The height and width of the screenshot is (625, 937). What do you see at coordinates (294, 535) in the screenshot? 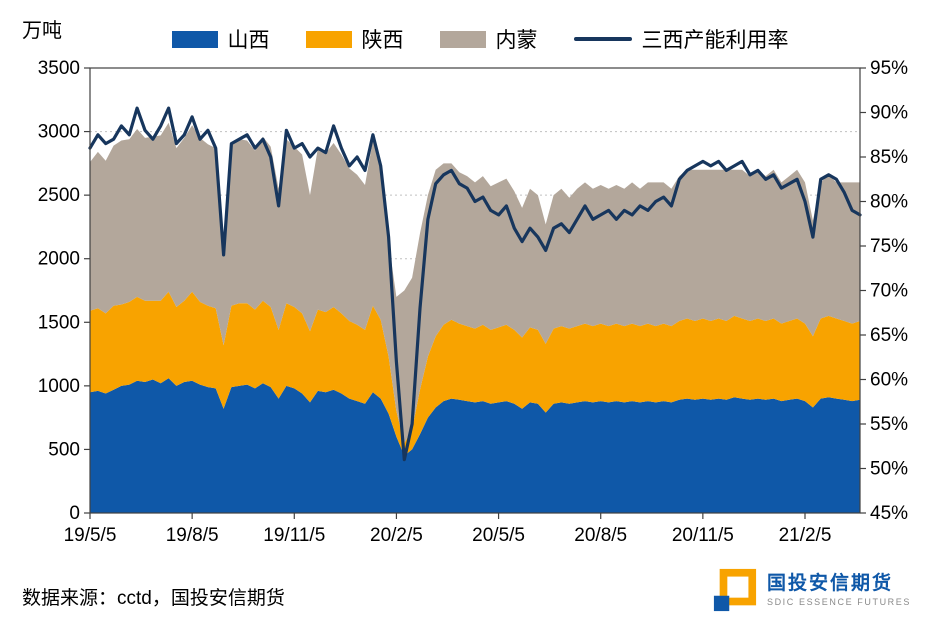
I see `svg-text: 19/11/5` at bounding box center [294, 535].